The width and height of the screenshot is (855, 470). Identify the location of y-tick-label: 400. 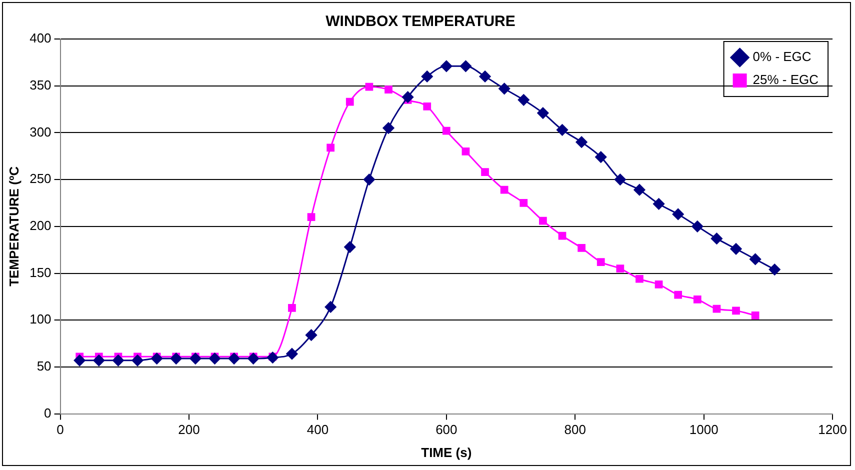
(41, 38).